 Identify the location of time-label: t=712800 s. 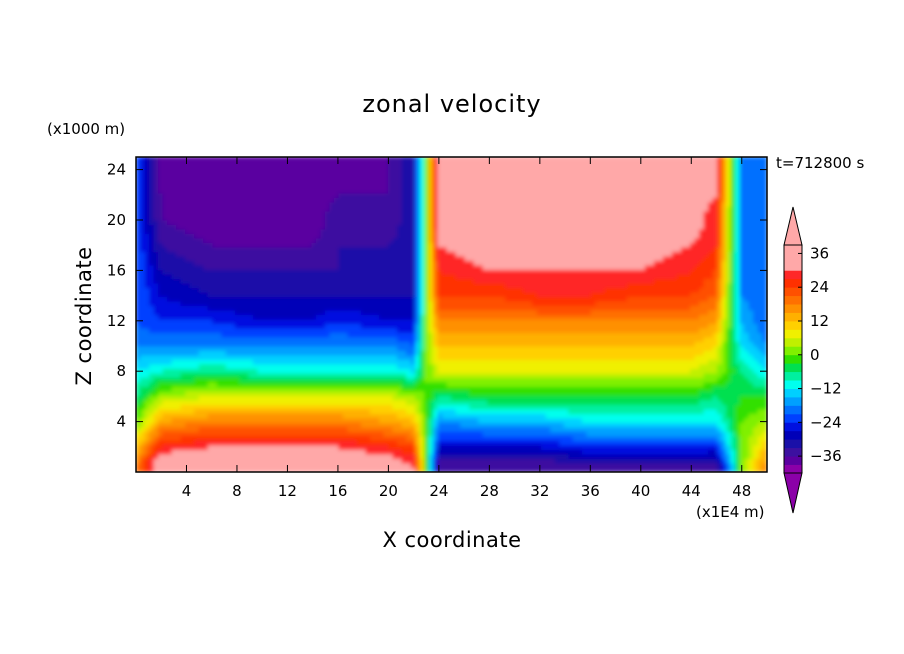
(820, 163).